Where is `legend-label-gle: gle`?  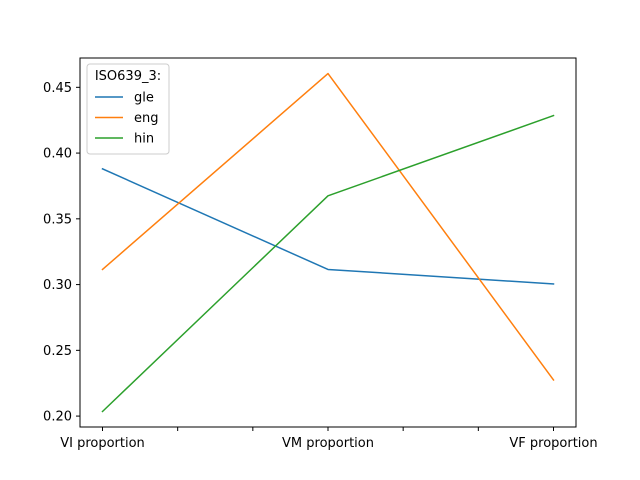 legend-label-gle: gle is located at coordinates (144, 98).